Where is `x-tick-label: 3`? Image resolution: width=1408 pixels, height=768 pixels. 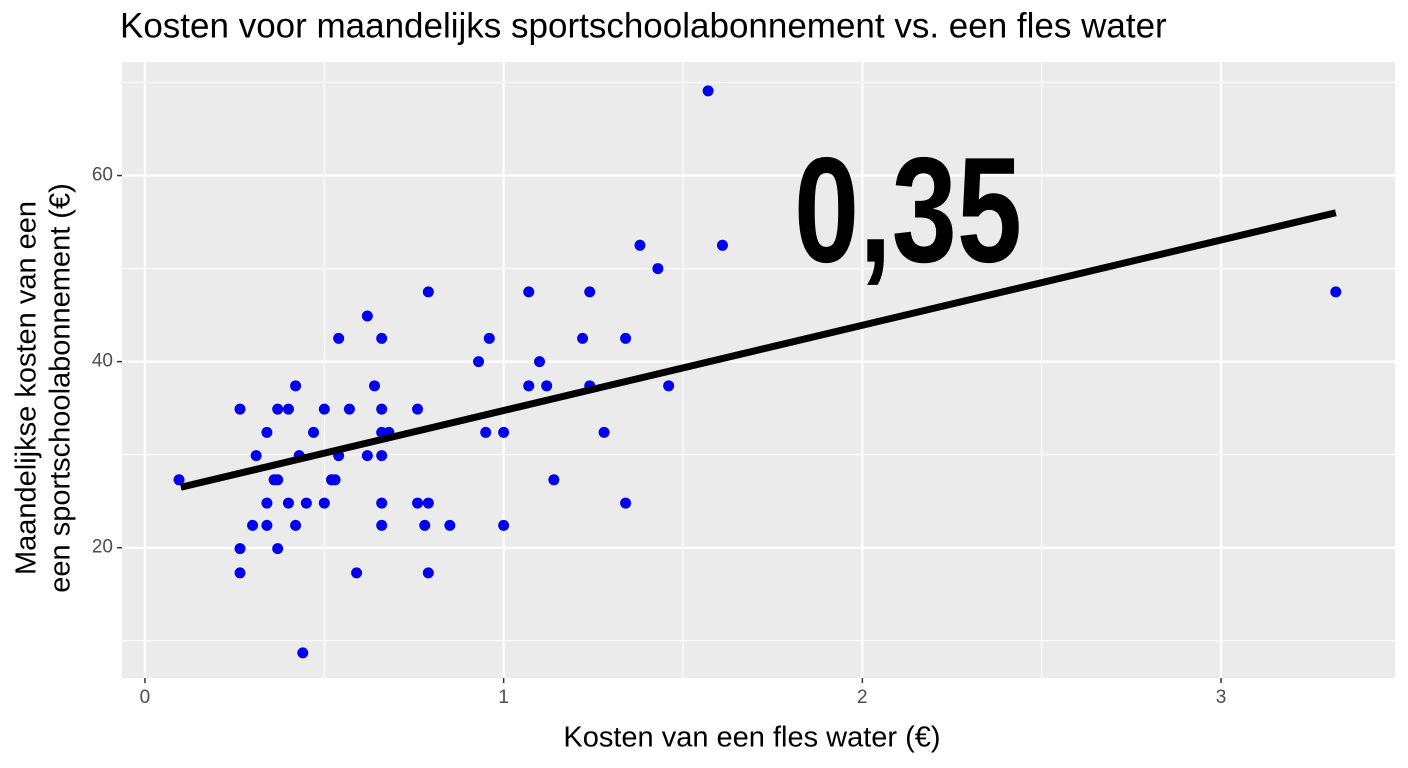 x-tick-label: 3 is located at coordinates (1221, 697).